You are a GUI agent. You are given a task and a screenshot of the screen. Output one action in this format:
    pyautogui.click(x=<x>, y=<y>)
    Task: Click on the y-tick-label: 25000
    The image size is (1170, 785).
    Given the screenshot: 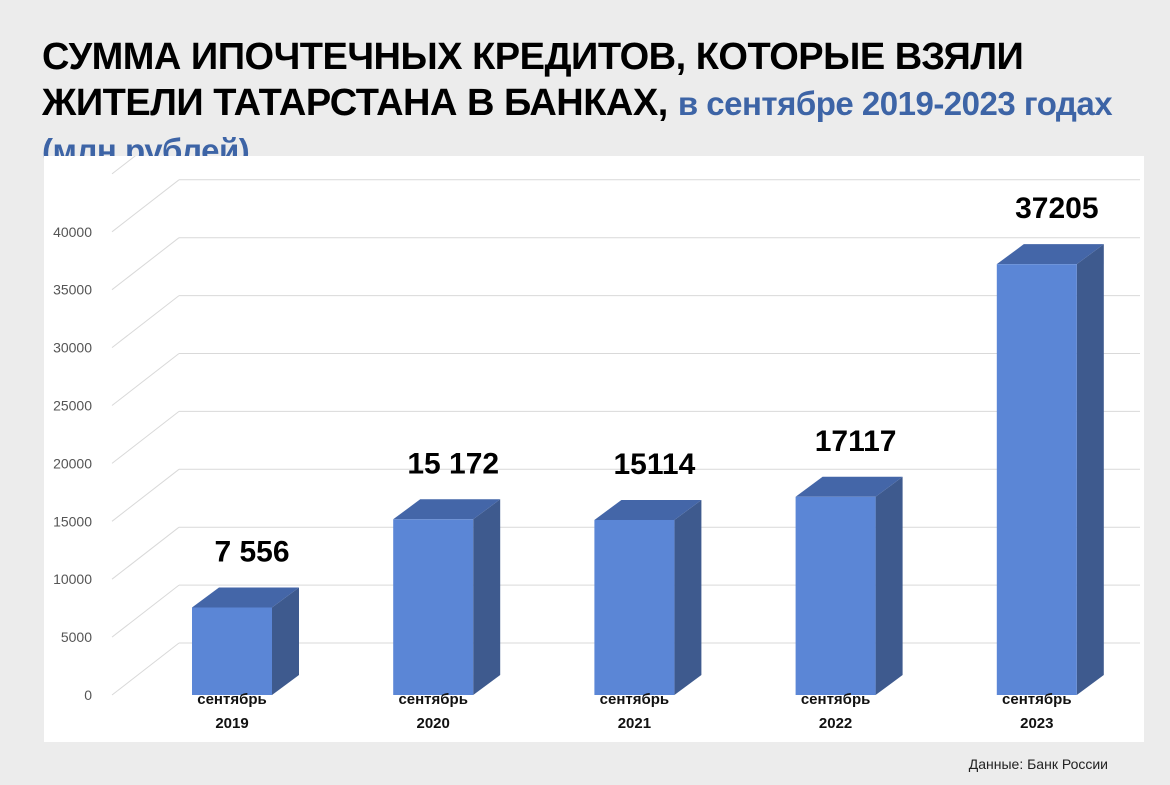 What is the action you would take?
    pyautogui.click(x=72, y=406)
    